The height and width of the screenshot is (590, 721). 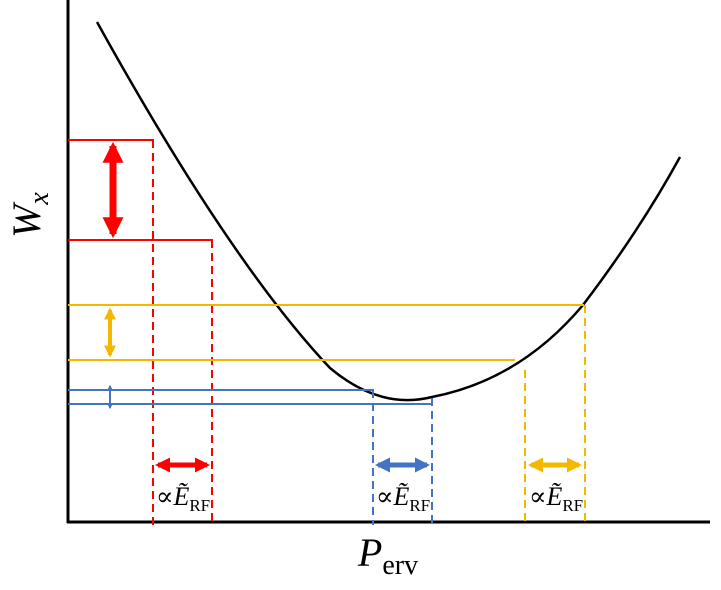 What do you see at coordinates (250, 454) in the screenshot?
I see `blue-group` at bounding box center [250, 454].